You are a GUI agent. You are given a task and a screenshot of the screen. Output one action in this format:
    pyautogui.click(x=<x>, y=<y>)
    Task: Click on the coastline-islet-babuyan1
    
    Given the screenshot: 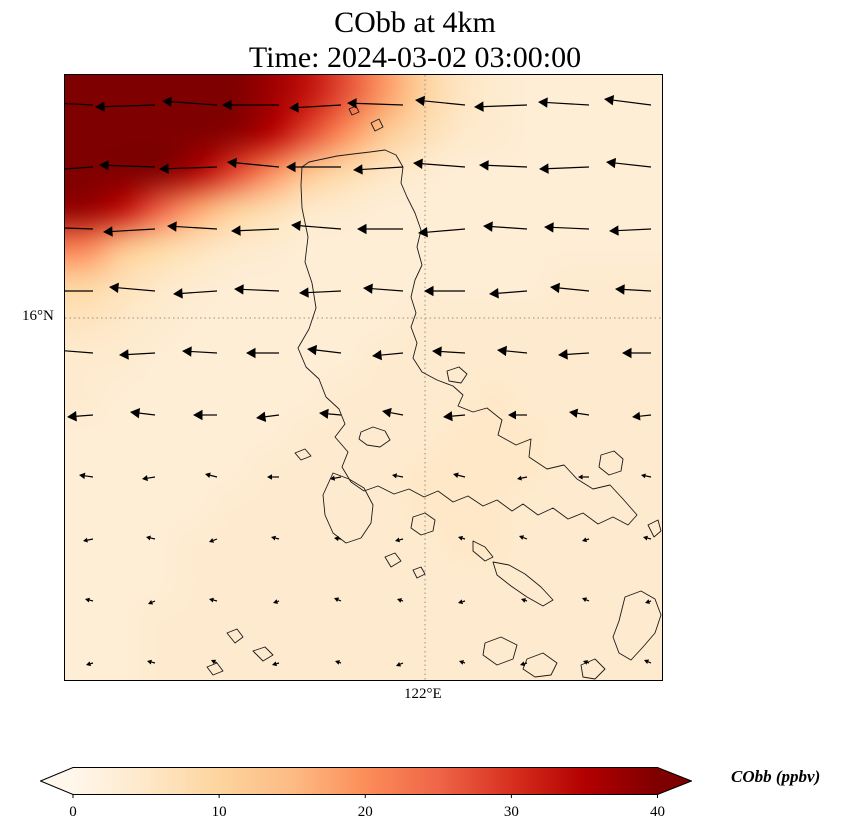 What is the action you would take?
    pyautogui.click(x=377, y=125)
    